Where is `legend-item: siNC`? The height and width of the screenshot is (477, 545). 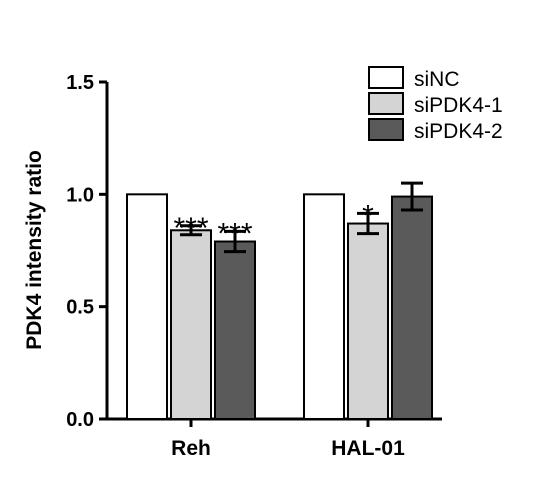
legend-item: siNC is located at coordinates (414, 78).